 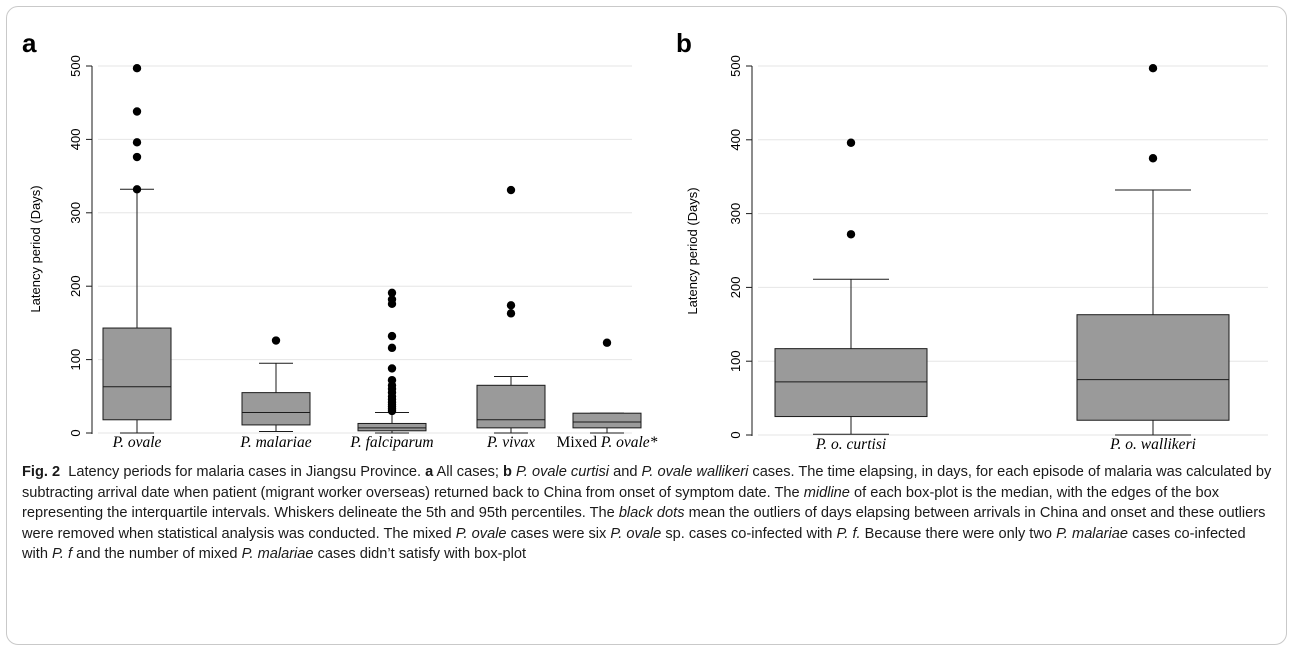 I want to click on panel-b-y-tick-label: 0, so click(x=735, y=434).